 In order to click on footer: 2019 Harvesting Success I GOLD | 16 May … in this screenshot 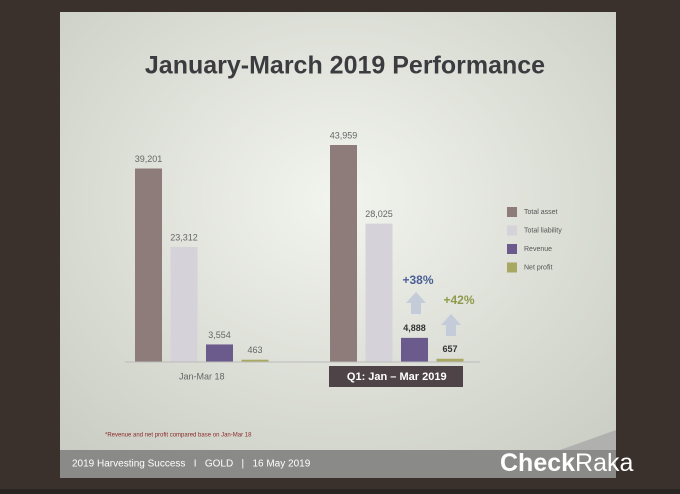, I will do `click(191, 464)`.